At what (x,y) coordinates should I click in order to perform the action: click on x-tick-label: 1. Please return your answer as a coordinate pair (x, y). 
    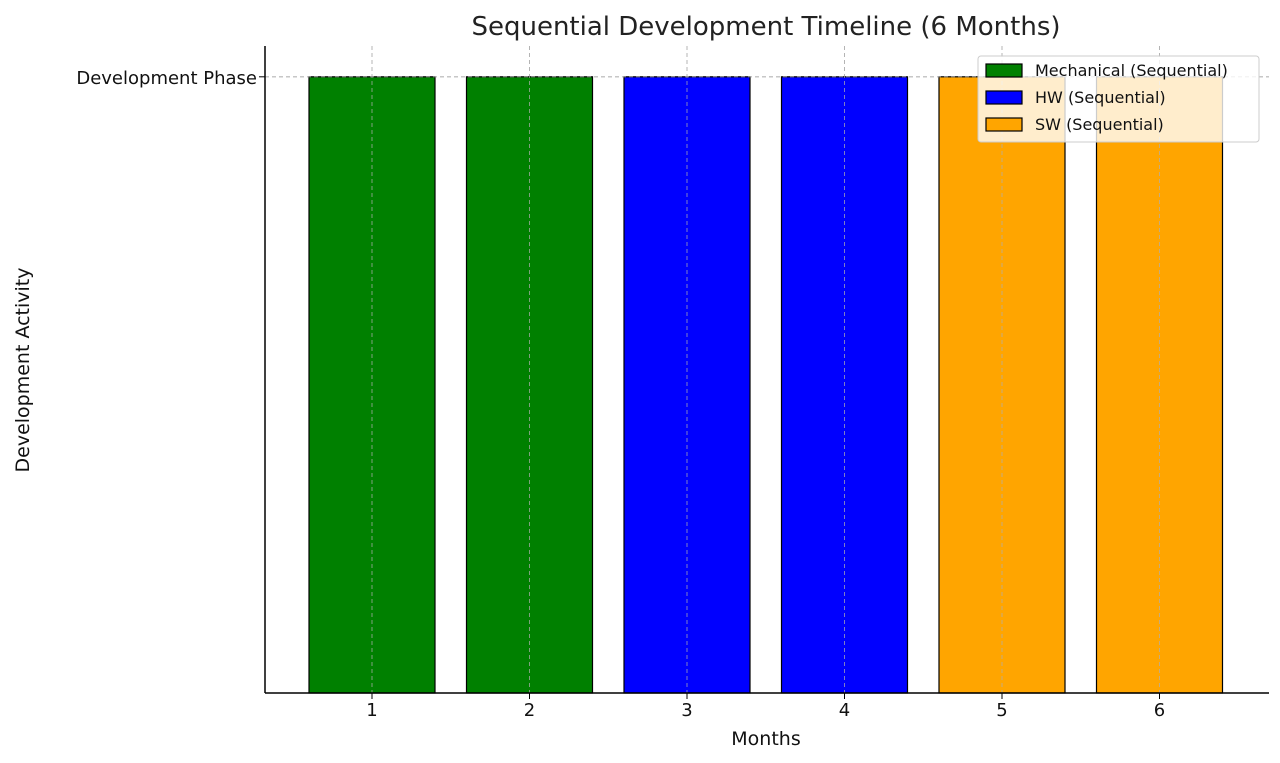
    Looking at the image, I should click on (371, 710).